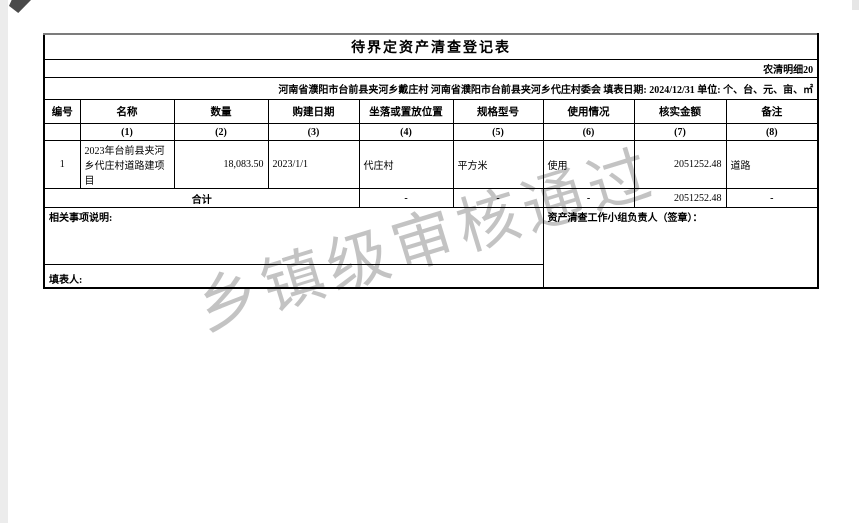  What do you see at coordinates (855, 5) in the screenshot?
I see `scrollbar-track` at bounding box center [855, 5].